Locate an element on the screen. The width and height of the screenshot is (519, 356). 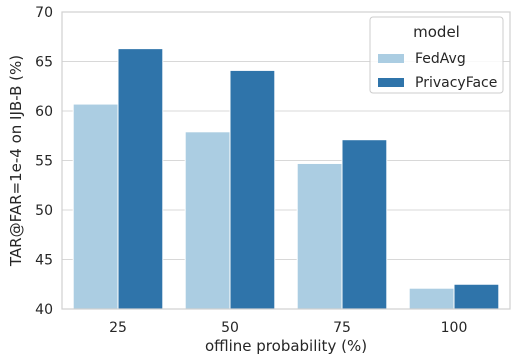
x-tick-label: 100 is located at coordinates (454, 328).